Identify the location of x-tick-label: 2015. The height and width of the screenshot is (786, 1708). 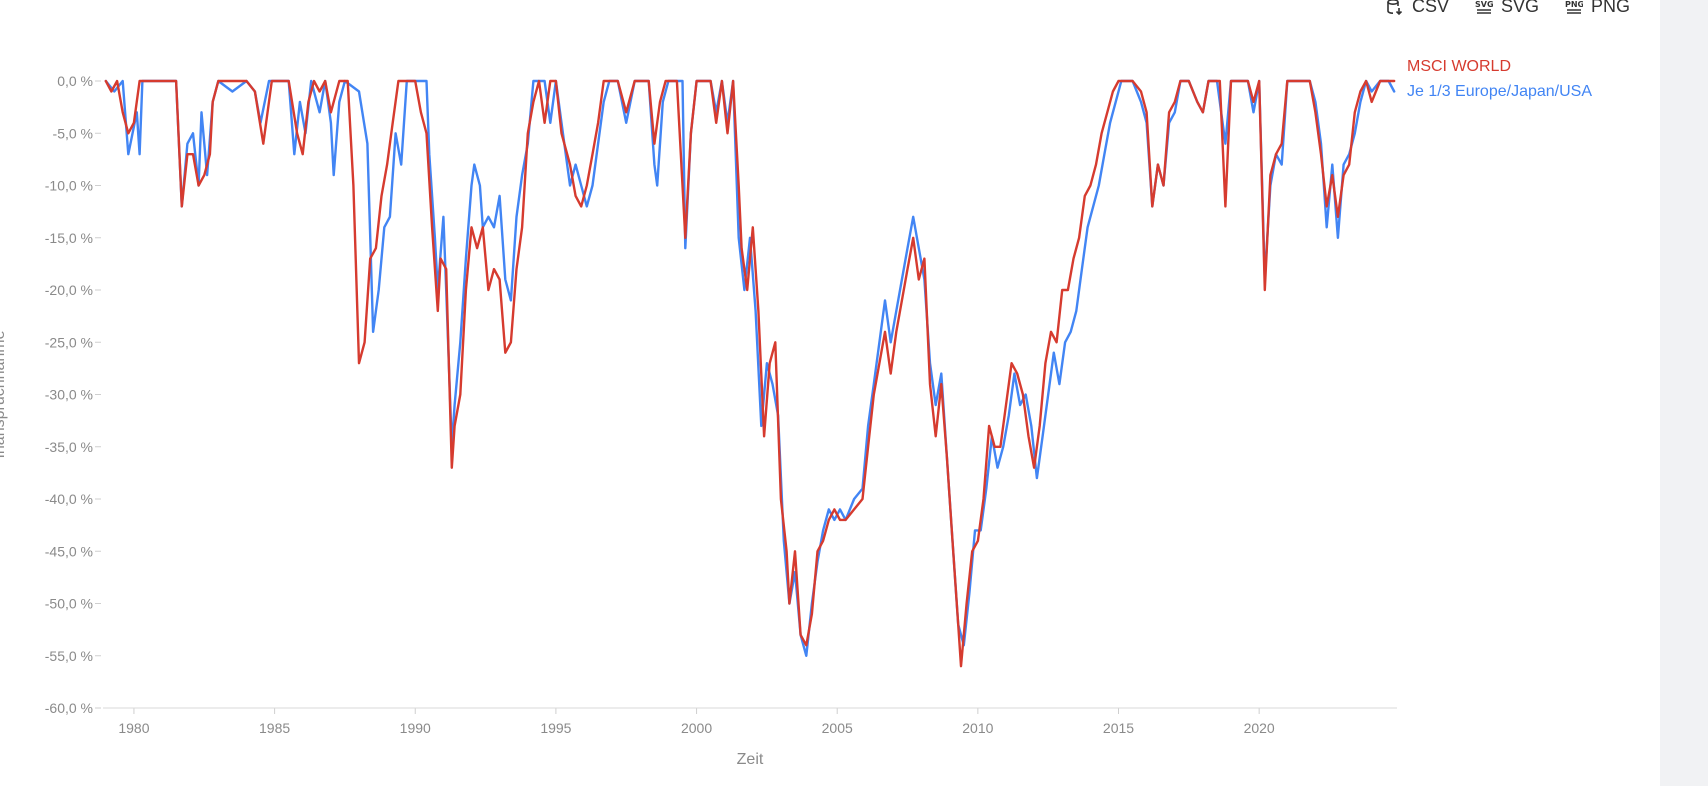
(1118, 728).